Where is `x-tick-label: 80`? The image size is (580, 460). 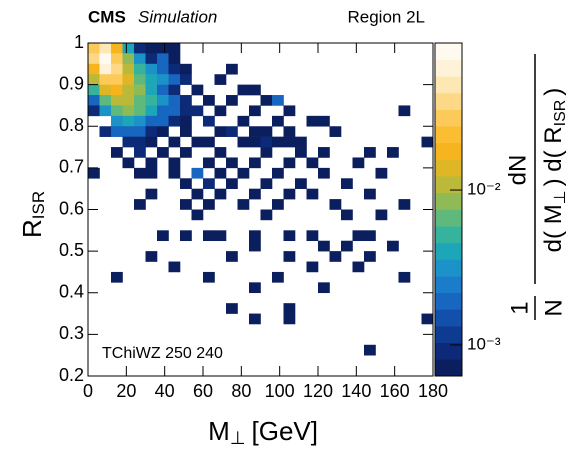
x-tick-label: 80 is located at coordinates (241, 391).